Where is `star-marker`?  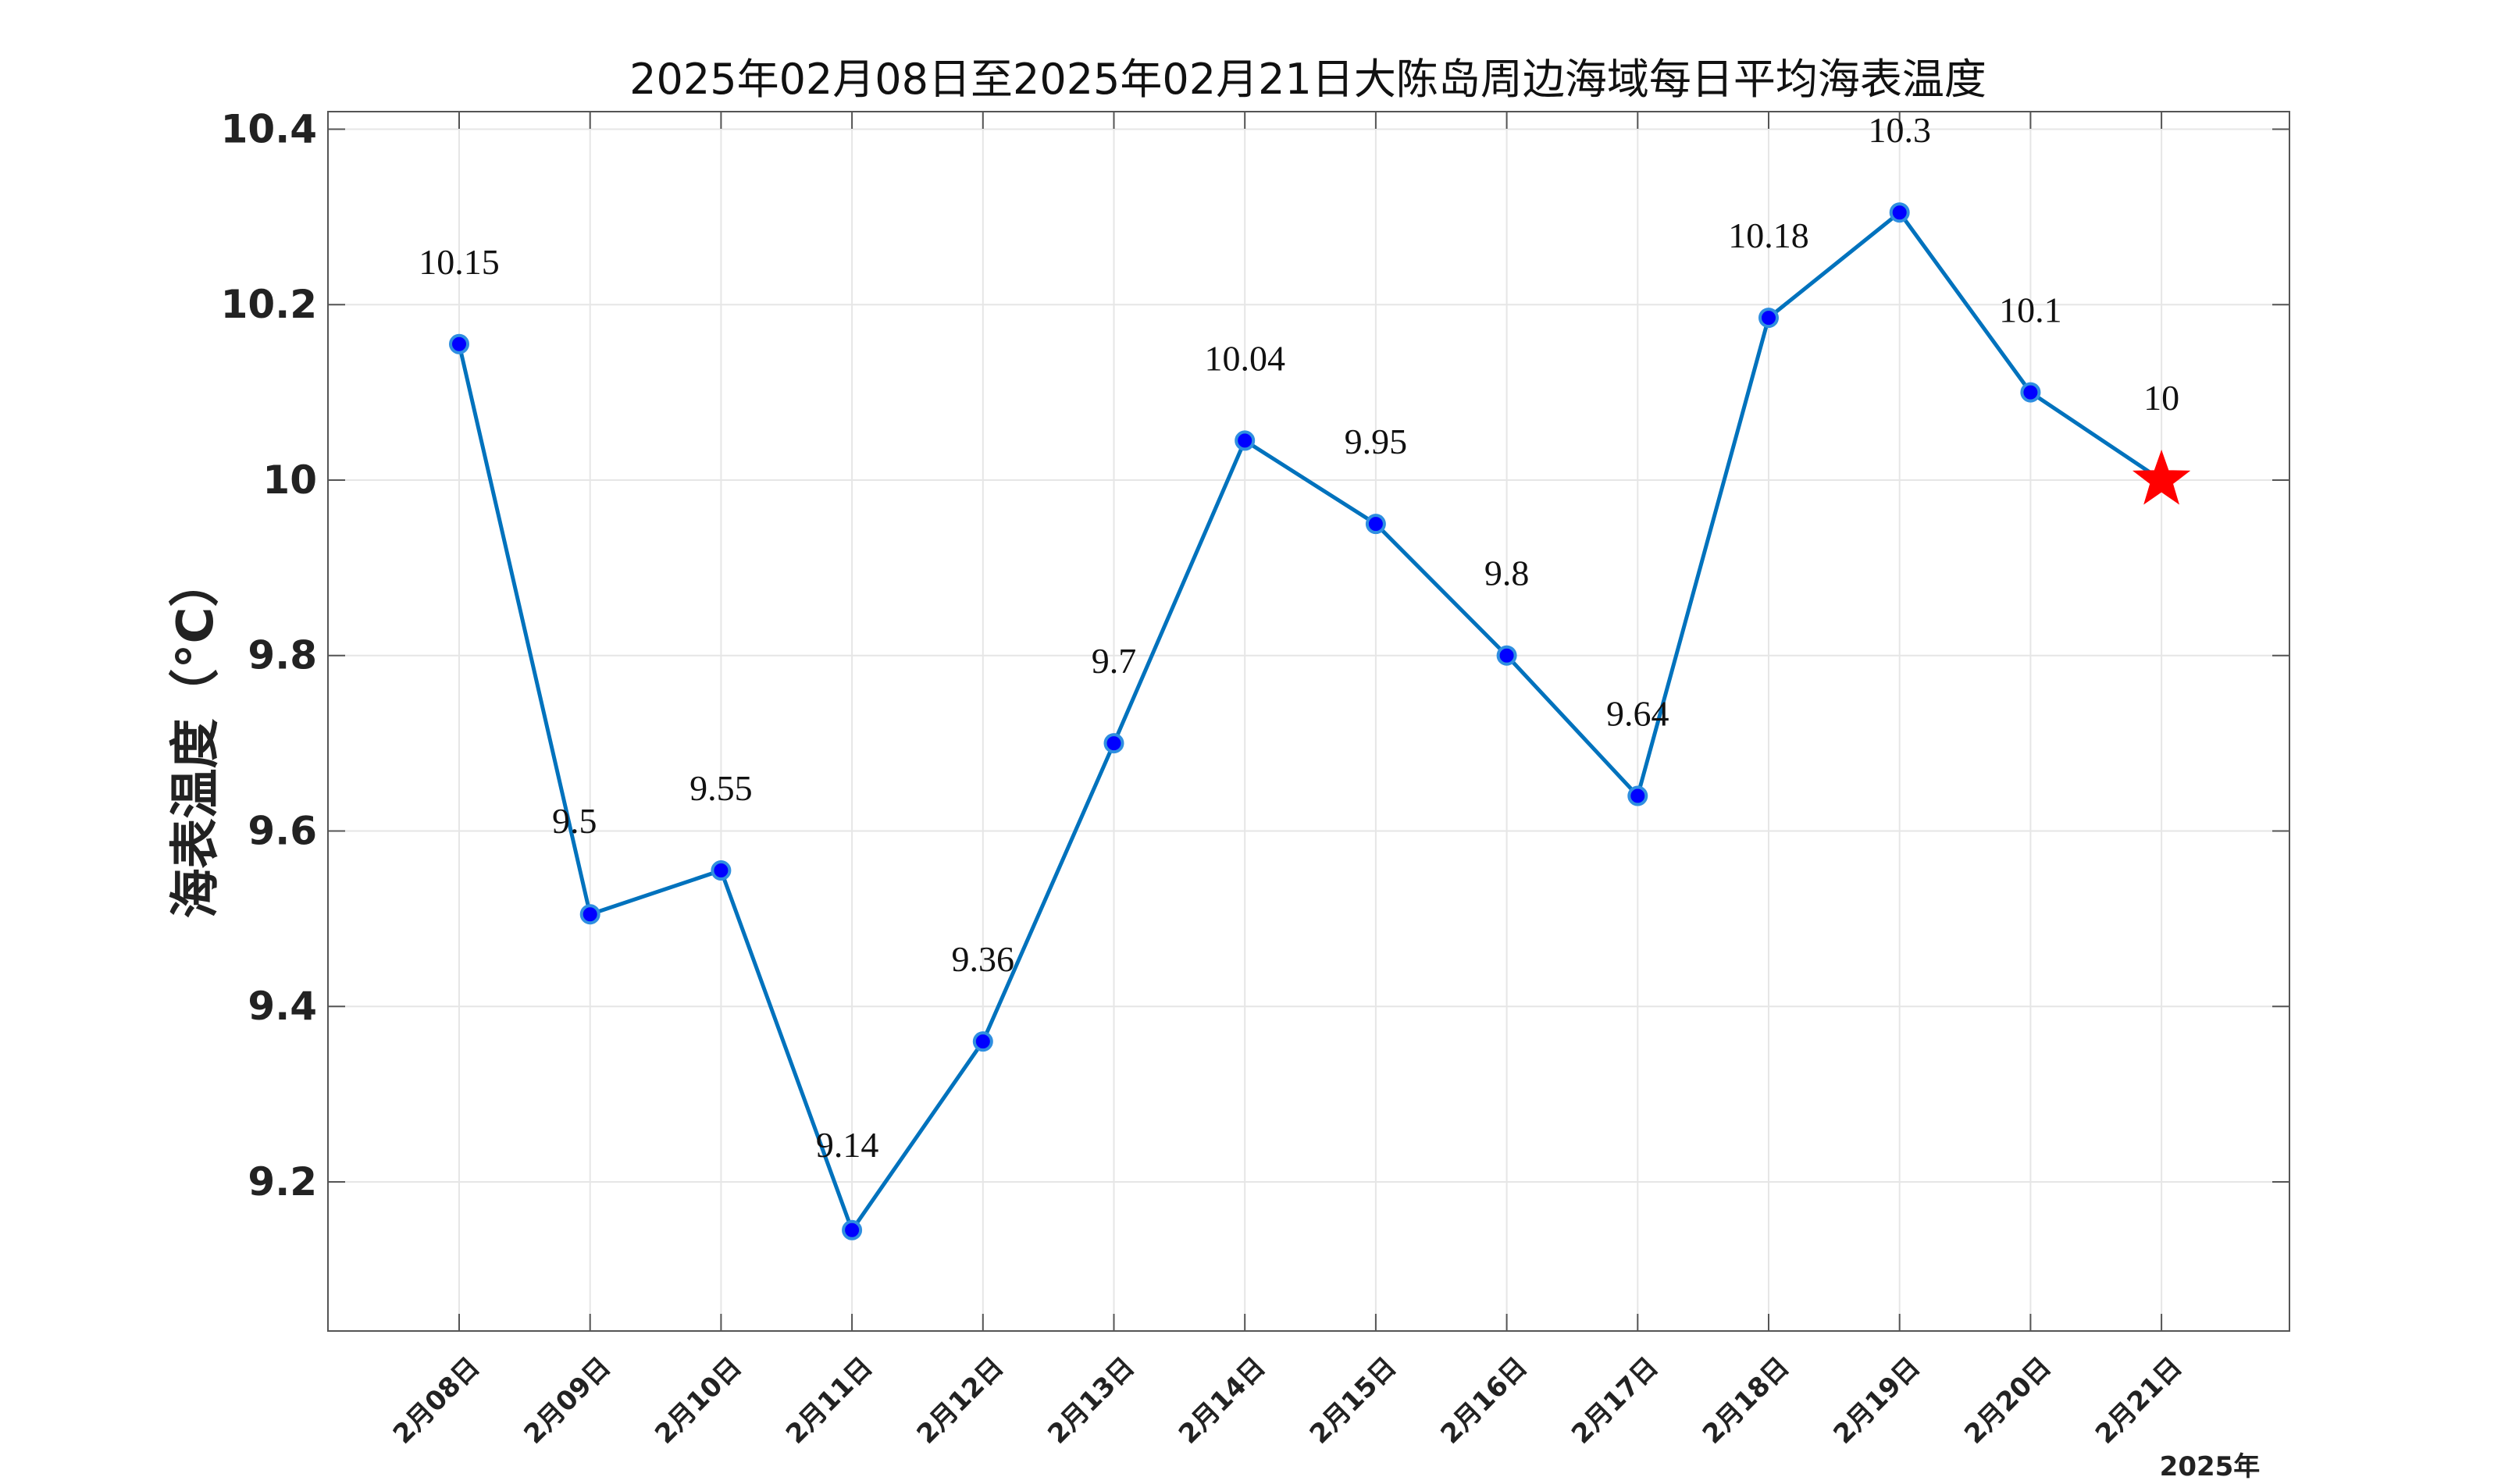 star-marker is located at coordinates (2161, 477).